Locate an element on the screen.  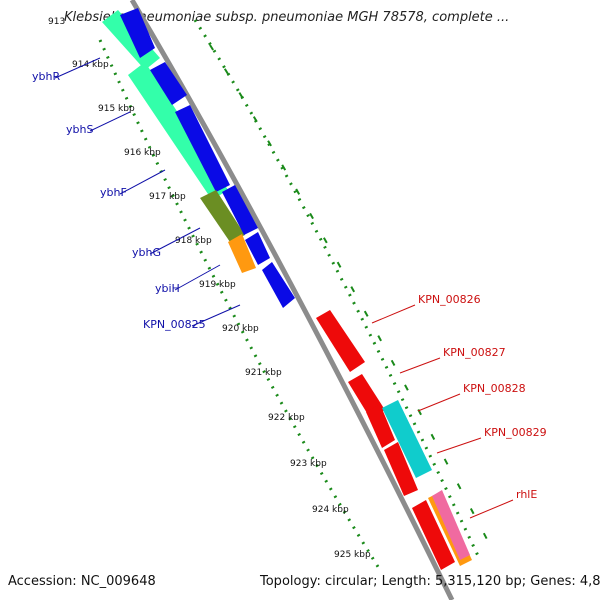
gene-KPN00826 is located at coordinates (340, 341).